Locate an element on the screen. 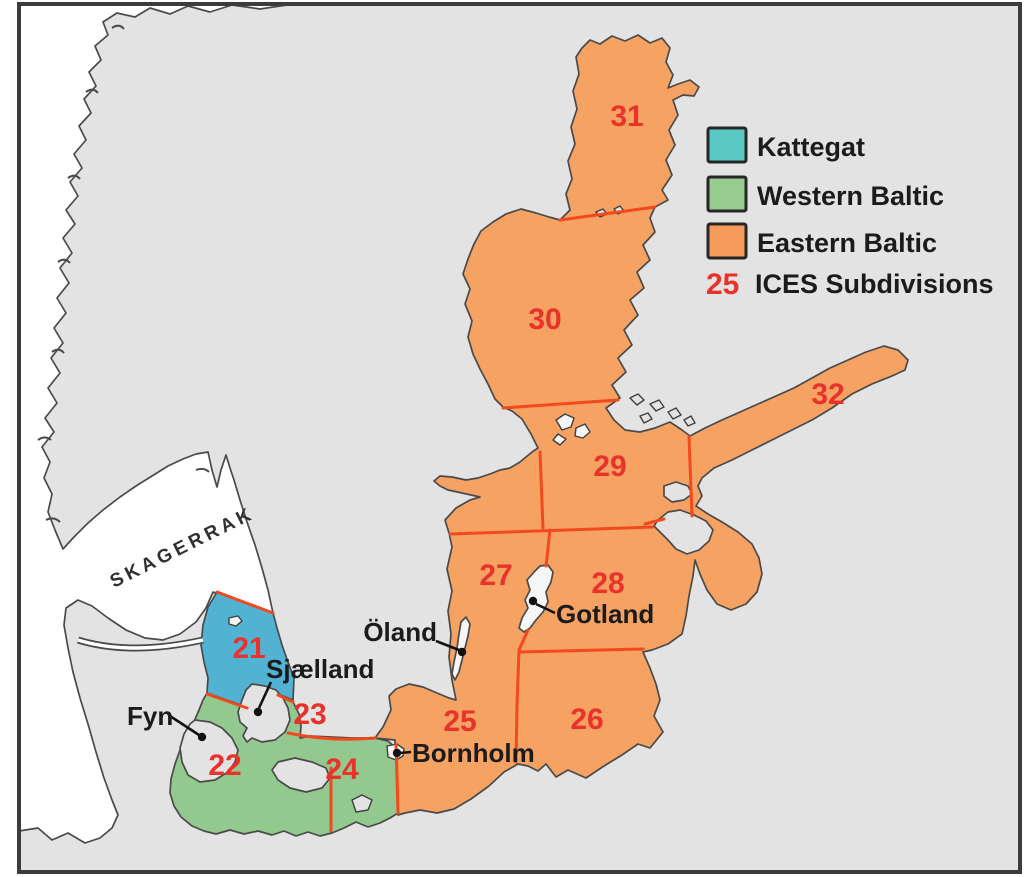 Image resolution: width=1024 pixels, height=877 pixels. sjaelland-pointer-line is located at coordinates (265, 695).